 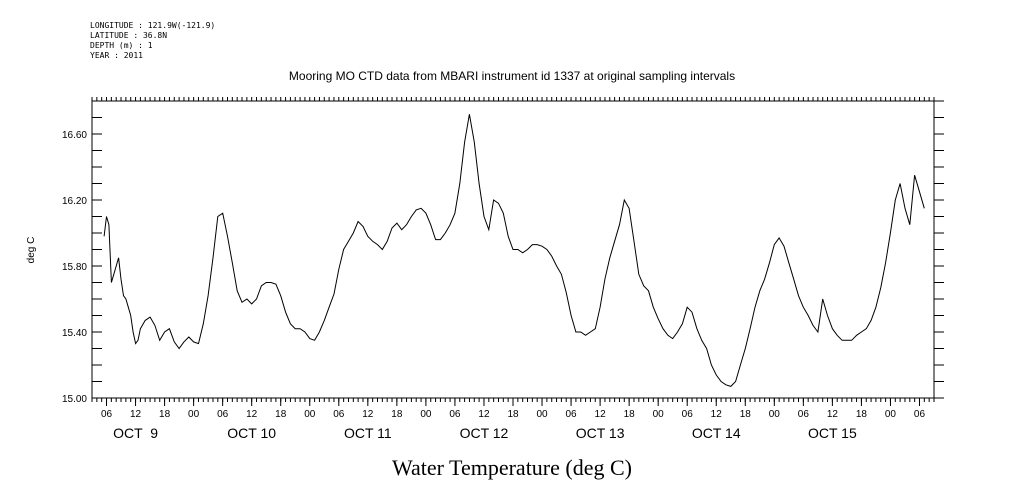 I want to click on x-day-label: OCT 12, so click(x=484, y=433).